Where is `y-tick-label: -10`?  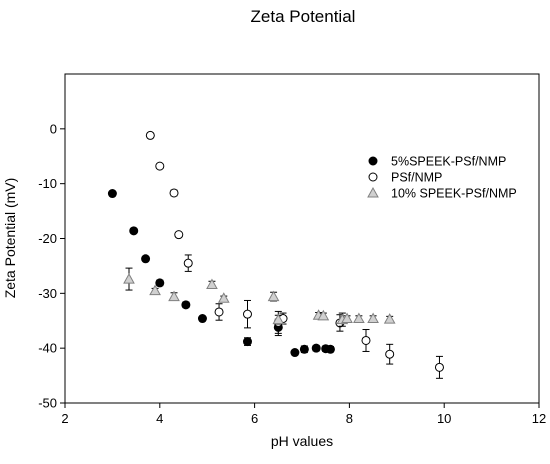
y-tick-label: -10 is located at coordinates (47, 183).